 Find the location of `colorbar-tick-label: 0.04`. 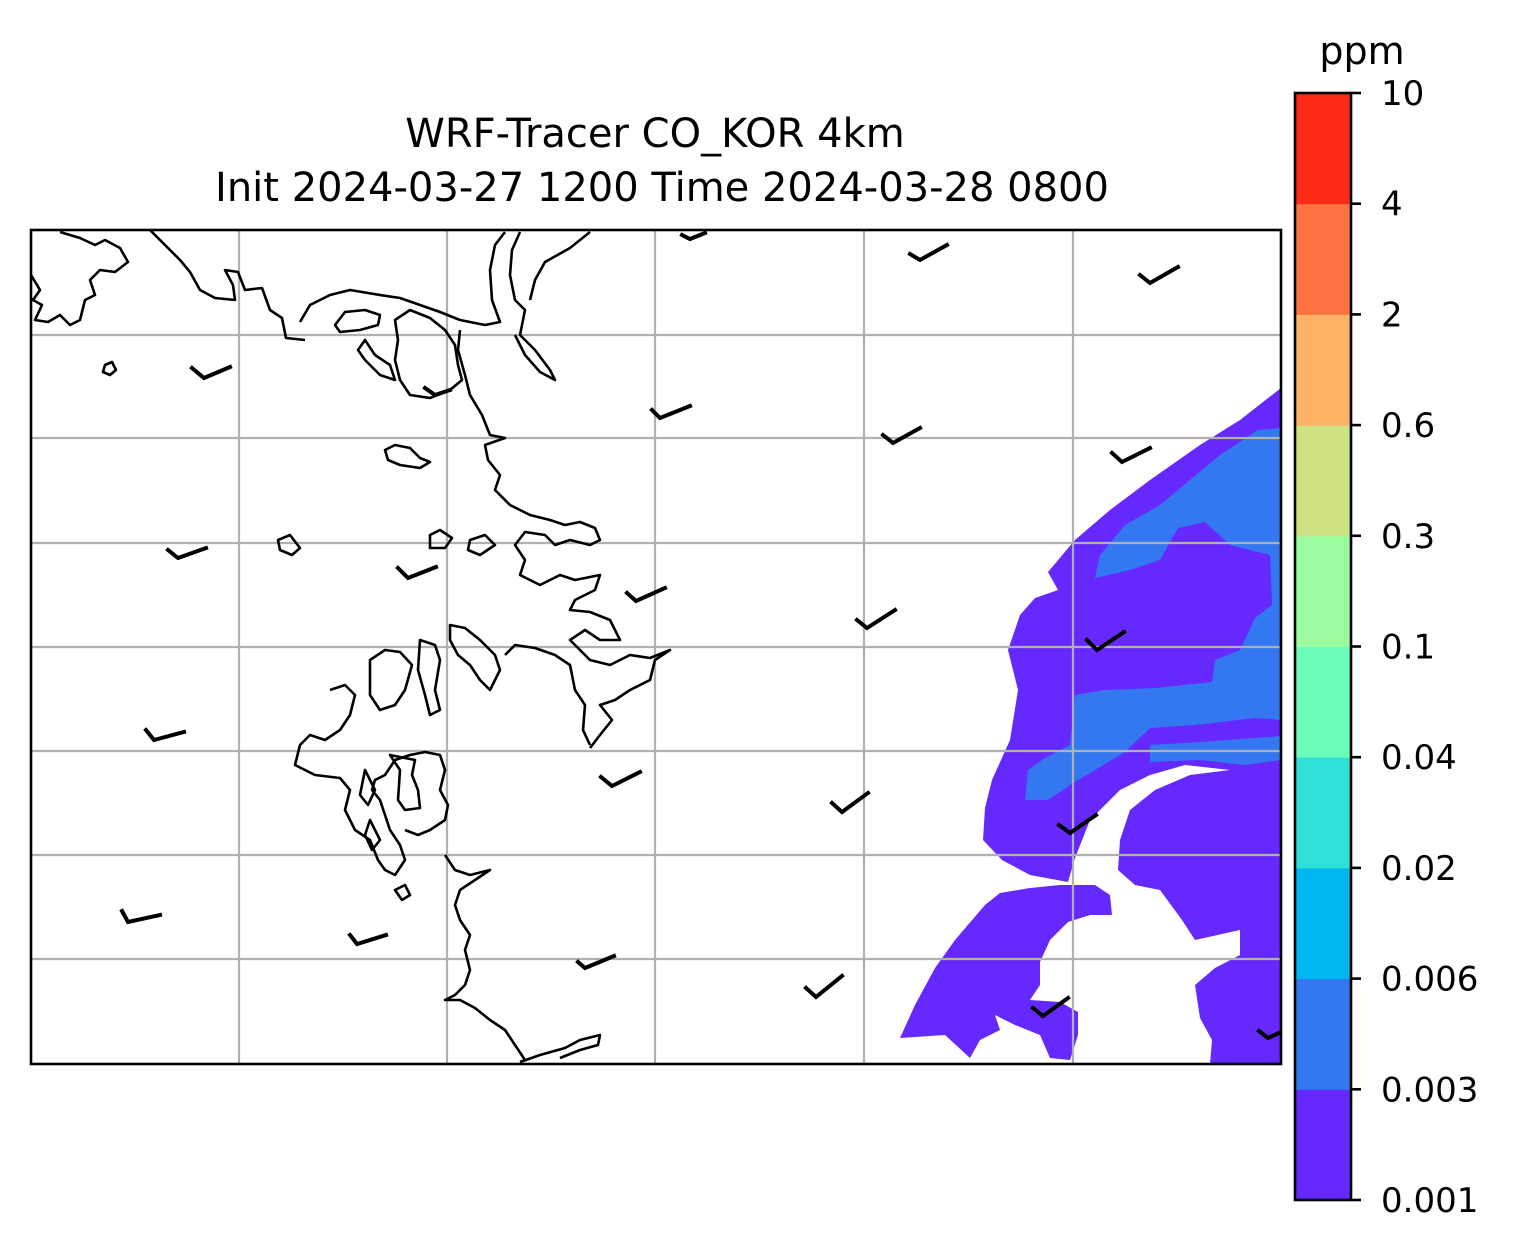

colorbar-tick-label: 0.04 is located at coordinates (1419, 758).